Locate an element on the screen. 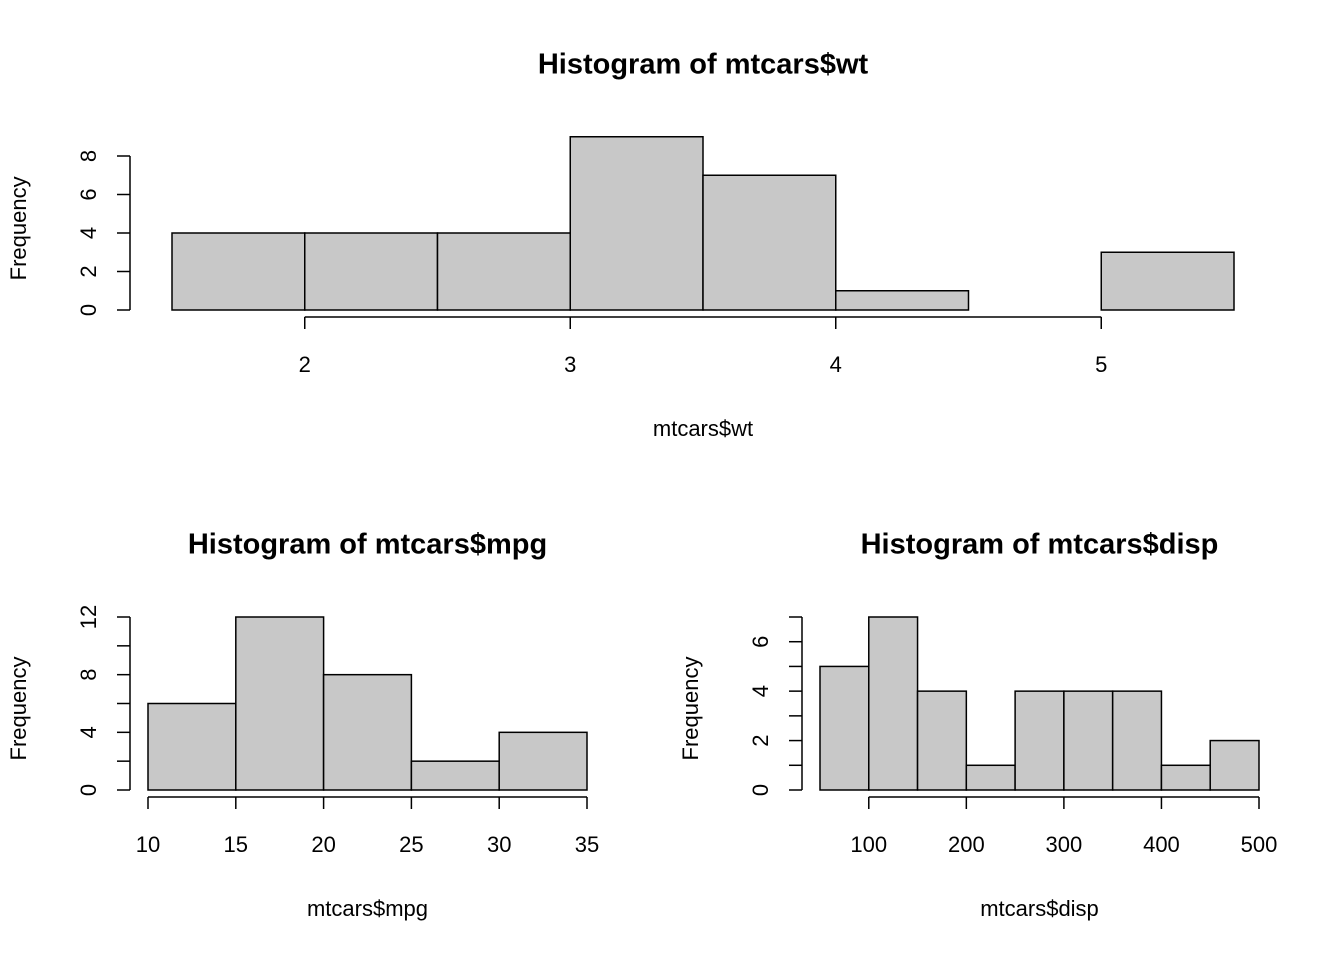 This screenshot has width=1344, height=960. x-tick-label: 25 is located at coordinates (411, 844).